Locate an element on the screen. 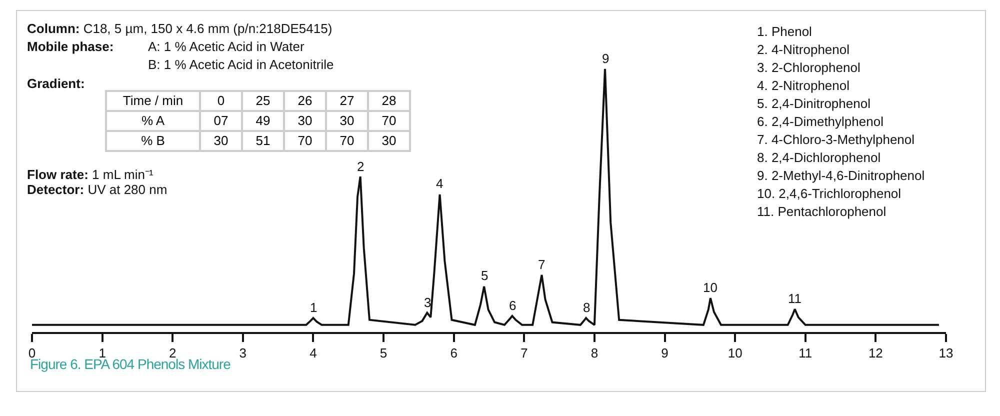 The image size is (1000, 416). x-tick-label: 4 is located at coordinates (313, 353).